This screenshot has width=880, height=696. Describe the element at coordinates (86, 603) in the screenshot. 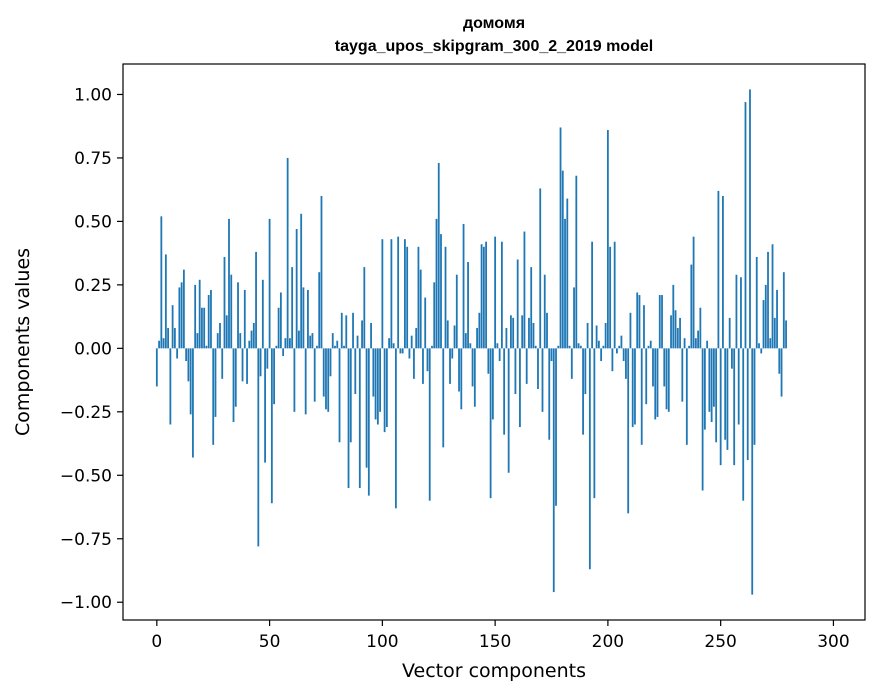

I see `y-tick-label: −1.00` at that location.